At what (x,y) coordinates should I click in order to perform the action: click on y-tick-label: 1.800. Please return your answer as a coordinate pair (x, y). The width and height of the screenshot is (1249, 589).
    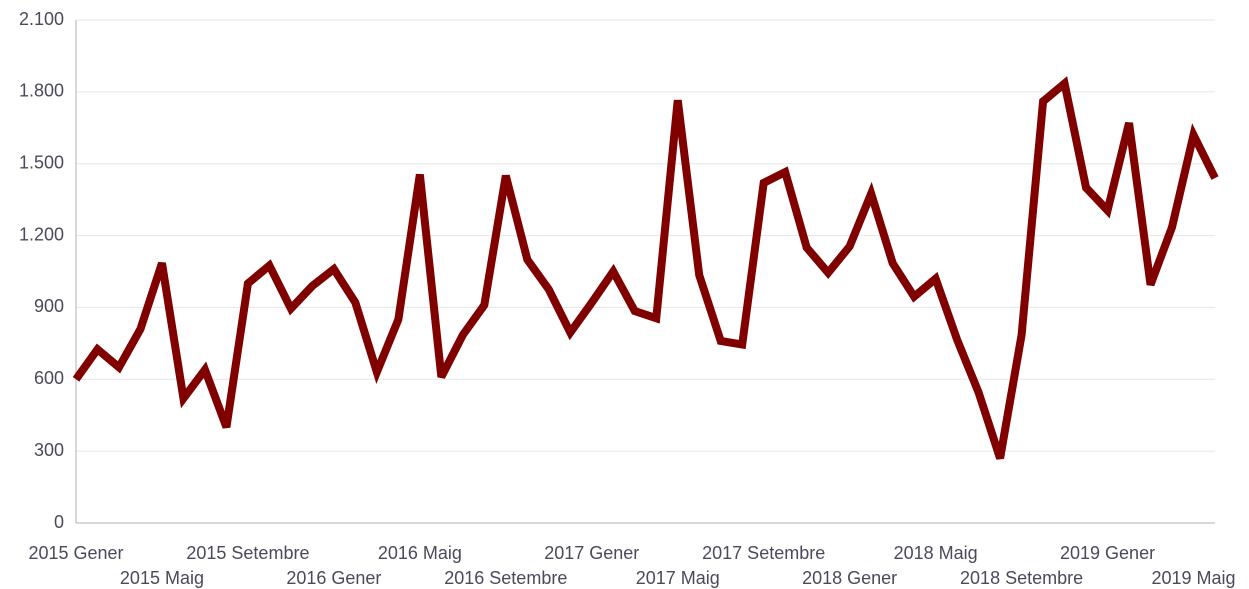
    Looking at the image, I should click on (41, 91).